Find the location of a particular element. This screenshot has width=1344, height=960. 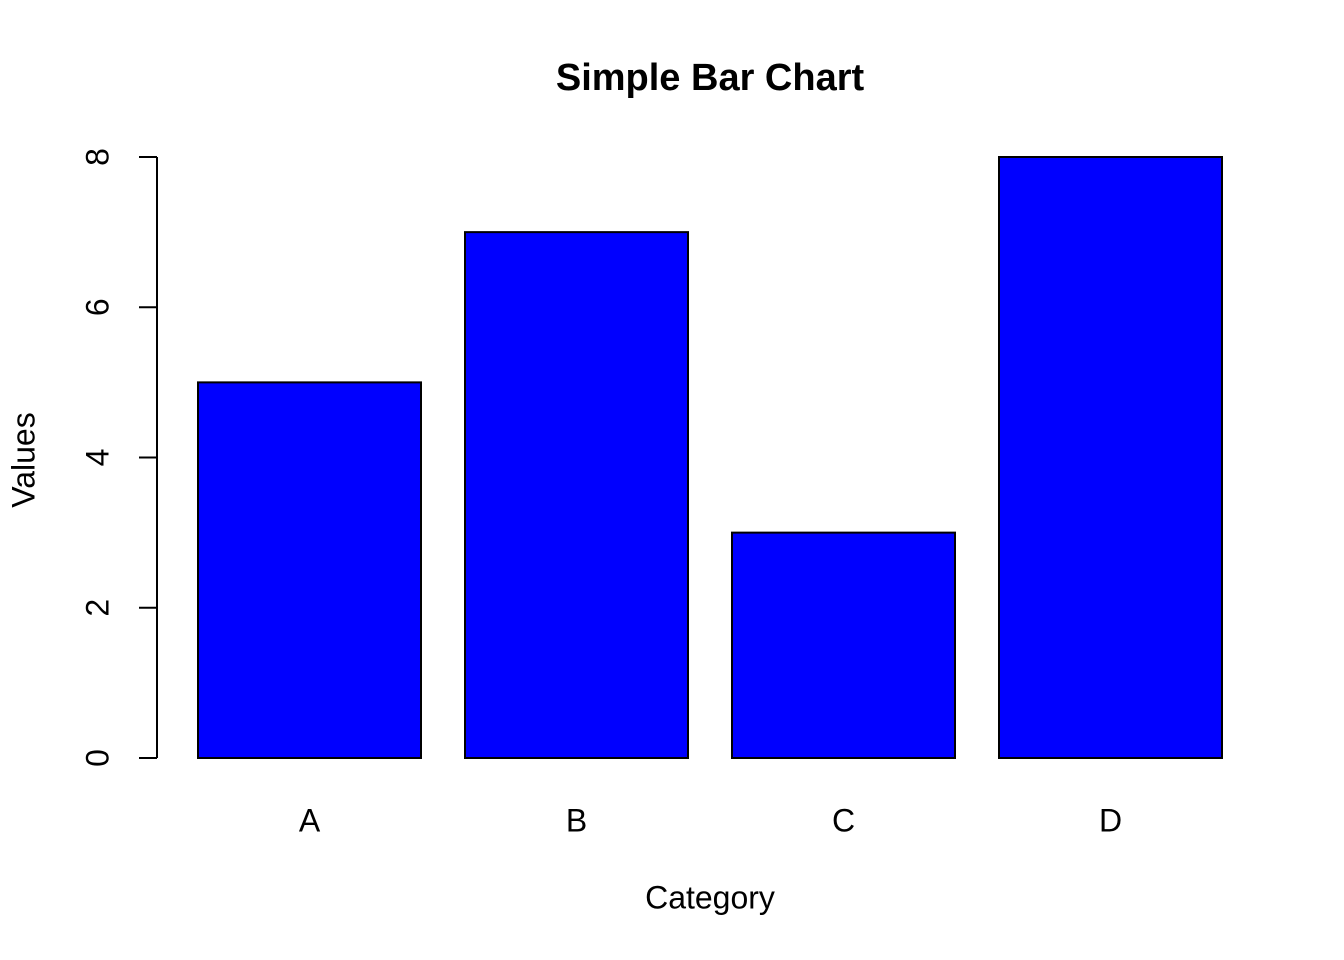

y-tick-label: 8 is located at coordinates (97, 157).